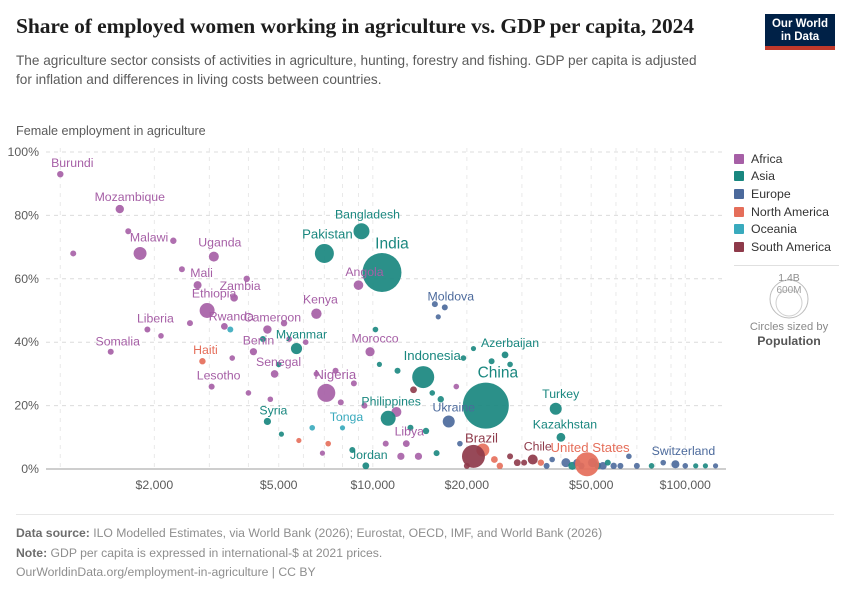  Describe the element at coordinates (792, 247) in the screenshot. I see `legend-item-south-america: South America` at that location.